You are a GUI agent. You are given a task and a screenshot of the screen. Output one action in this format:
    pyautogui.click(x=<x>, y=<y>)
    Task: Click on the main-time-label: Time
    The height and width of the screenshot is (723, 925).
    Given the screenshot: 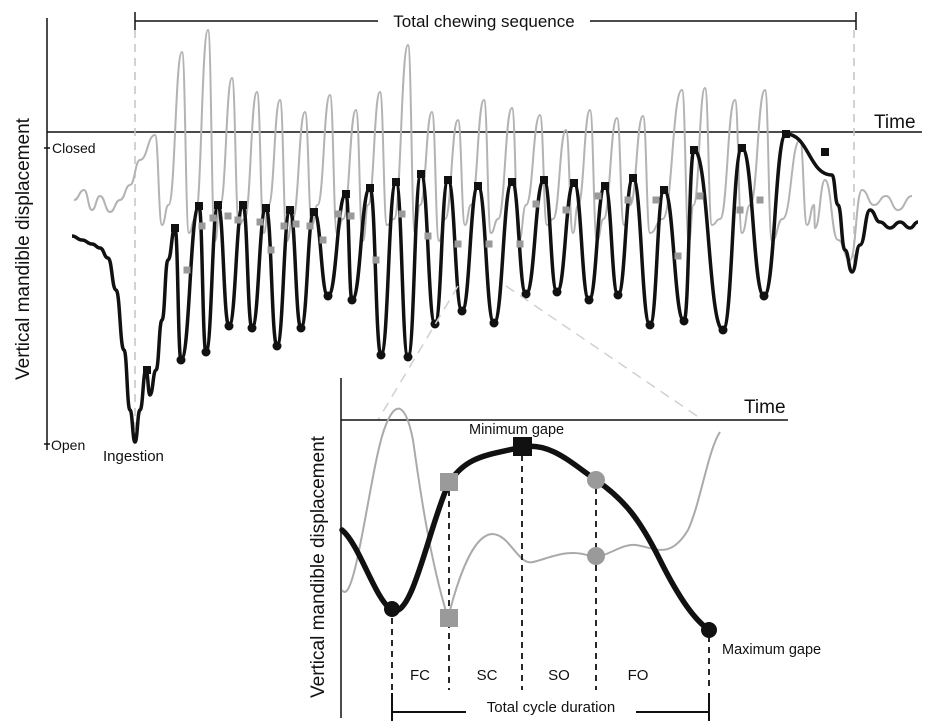 What is the action you would take?
    pyautogui.click(x=895, y=122)
    